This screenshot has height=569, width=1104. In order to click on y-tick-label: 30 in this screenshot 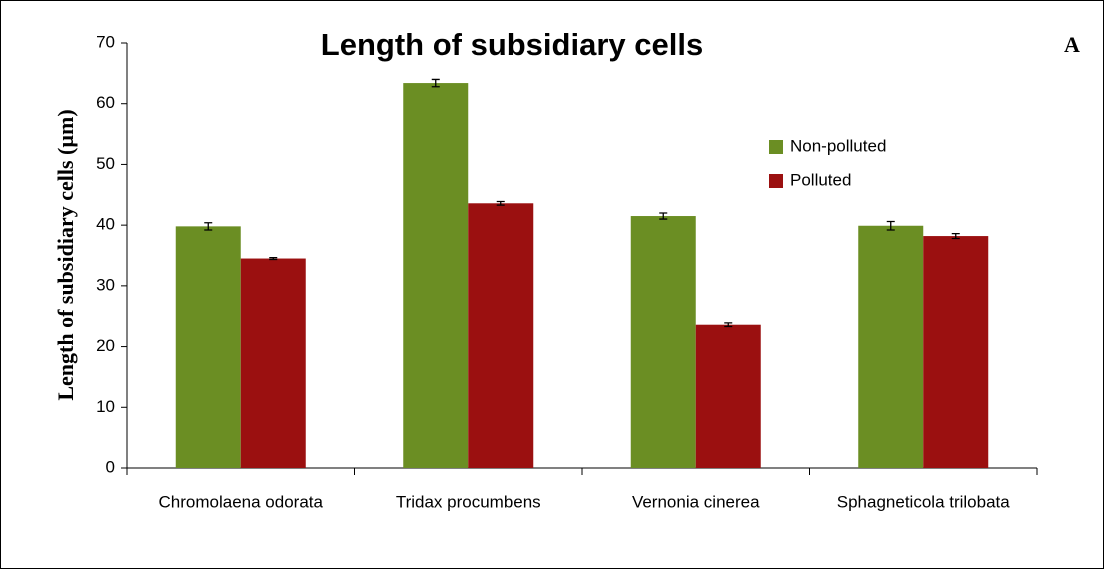, I will do `click(105, 284)`.